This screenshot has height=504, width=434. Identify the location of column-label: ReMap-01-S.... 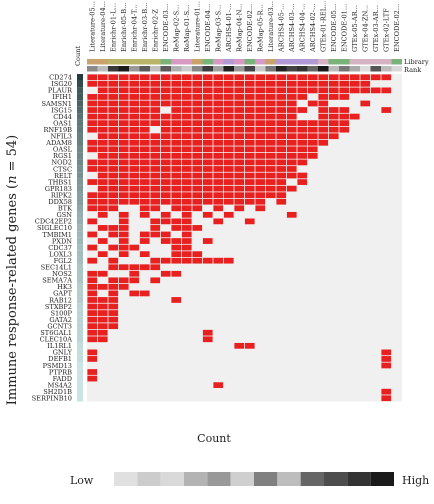
(187, 28).